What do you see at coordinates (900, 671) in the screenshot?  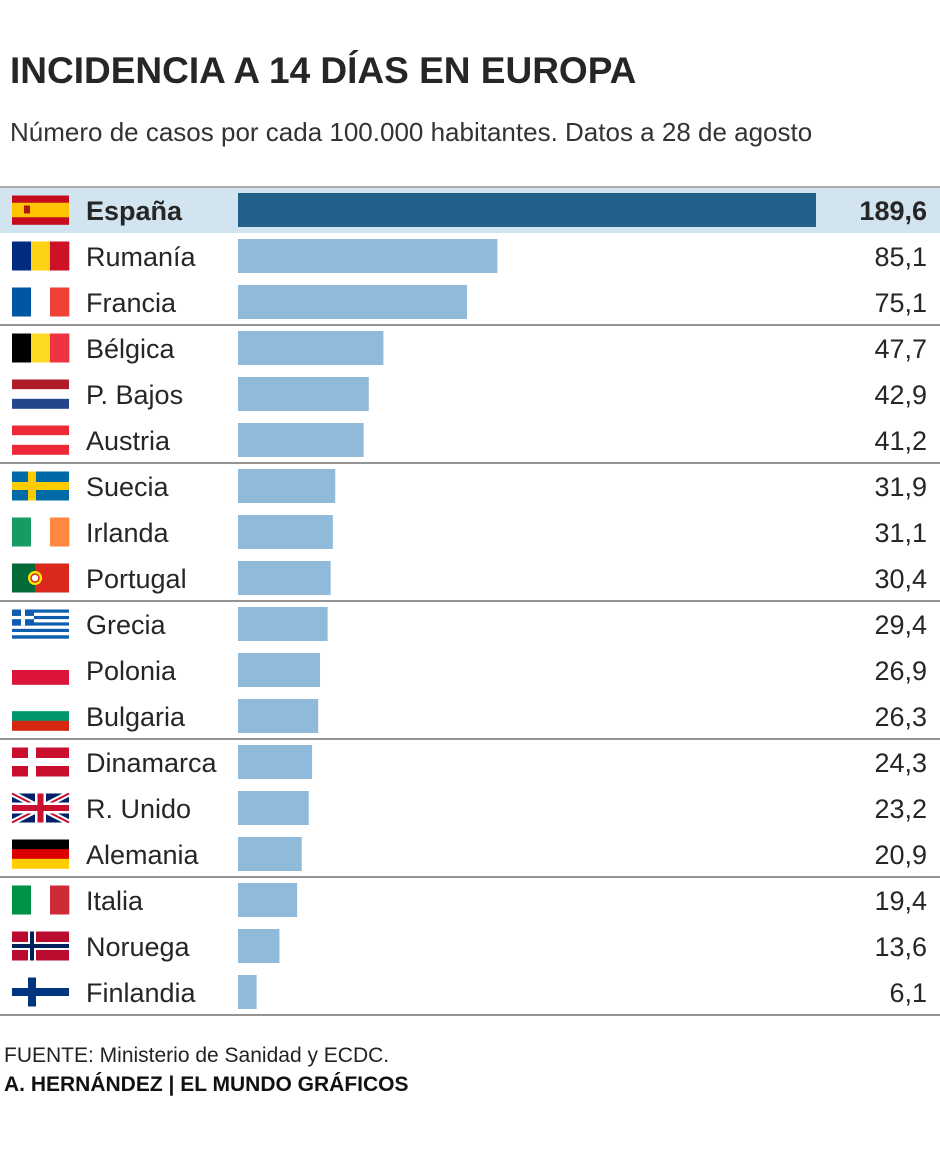 I see `value-label: 26,9` at bounding box center [900, 671].